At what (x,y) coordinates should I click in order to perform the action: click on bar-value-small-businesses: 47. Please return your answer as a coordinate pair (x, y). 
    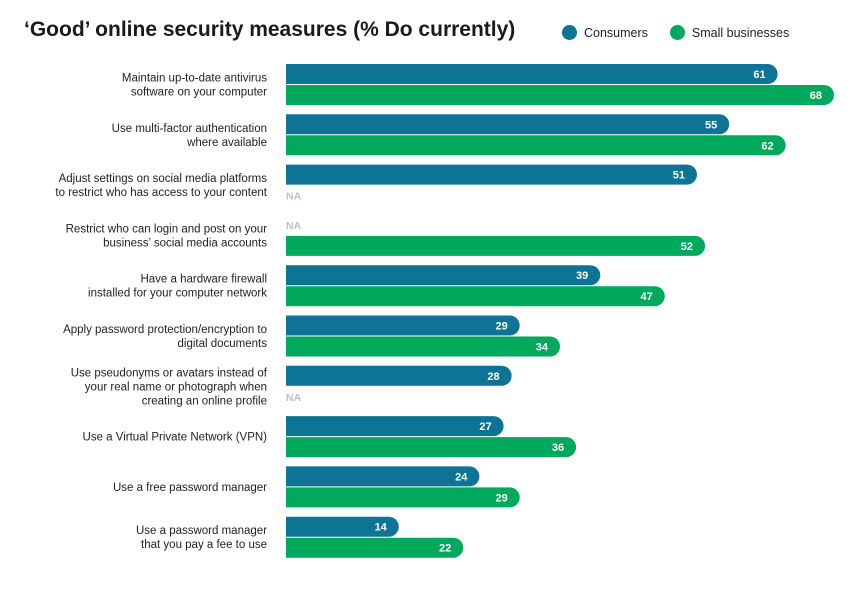
    Looking at the image, I should click on (647, 297).